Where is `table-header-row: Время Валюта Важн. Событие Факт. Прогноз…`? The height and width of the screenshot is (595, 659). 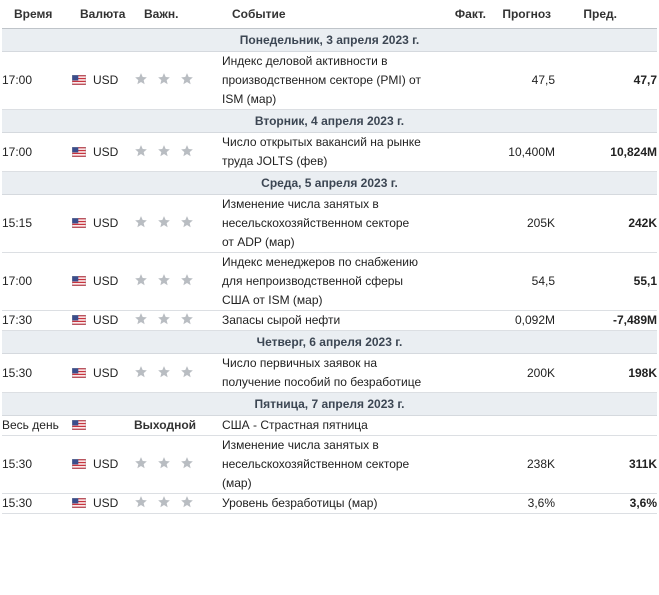 table-header-row: Время Валюта Важн. Событие Факт. Прогноз… is located at coordinates (329, 14).